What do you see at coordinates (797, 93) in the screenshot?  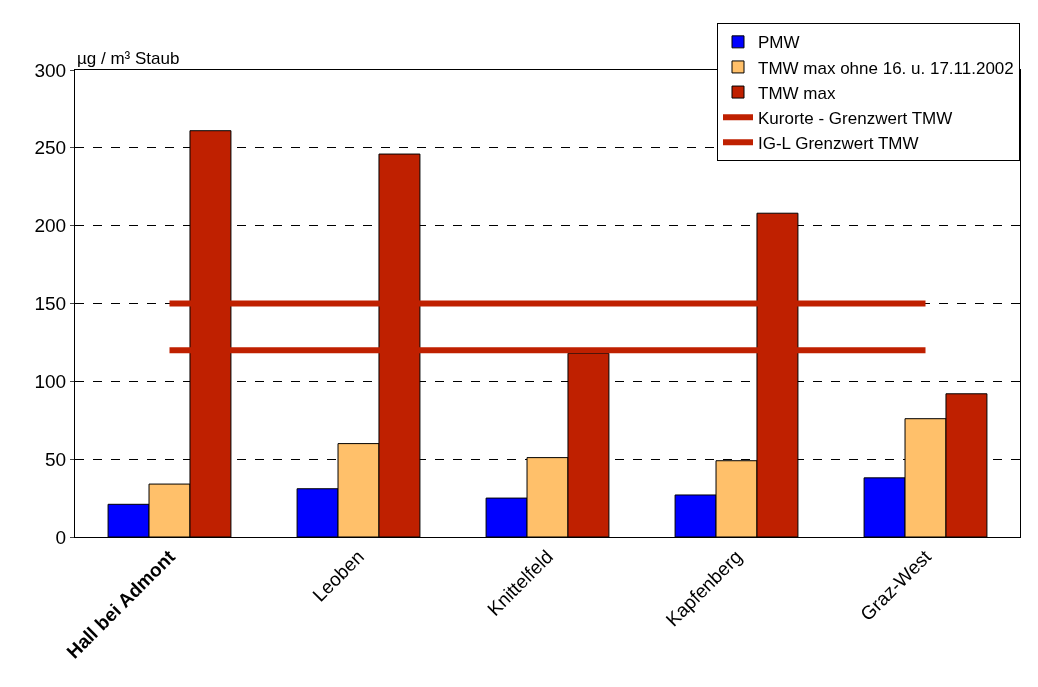 I see `legend-label: TMW max` at bounding box center [797, 93].